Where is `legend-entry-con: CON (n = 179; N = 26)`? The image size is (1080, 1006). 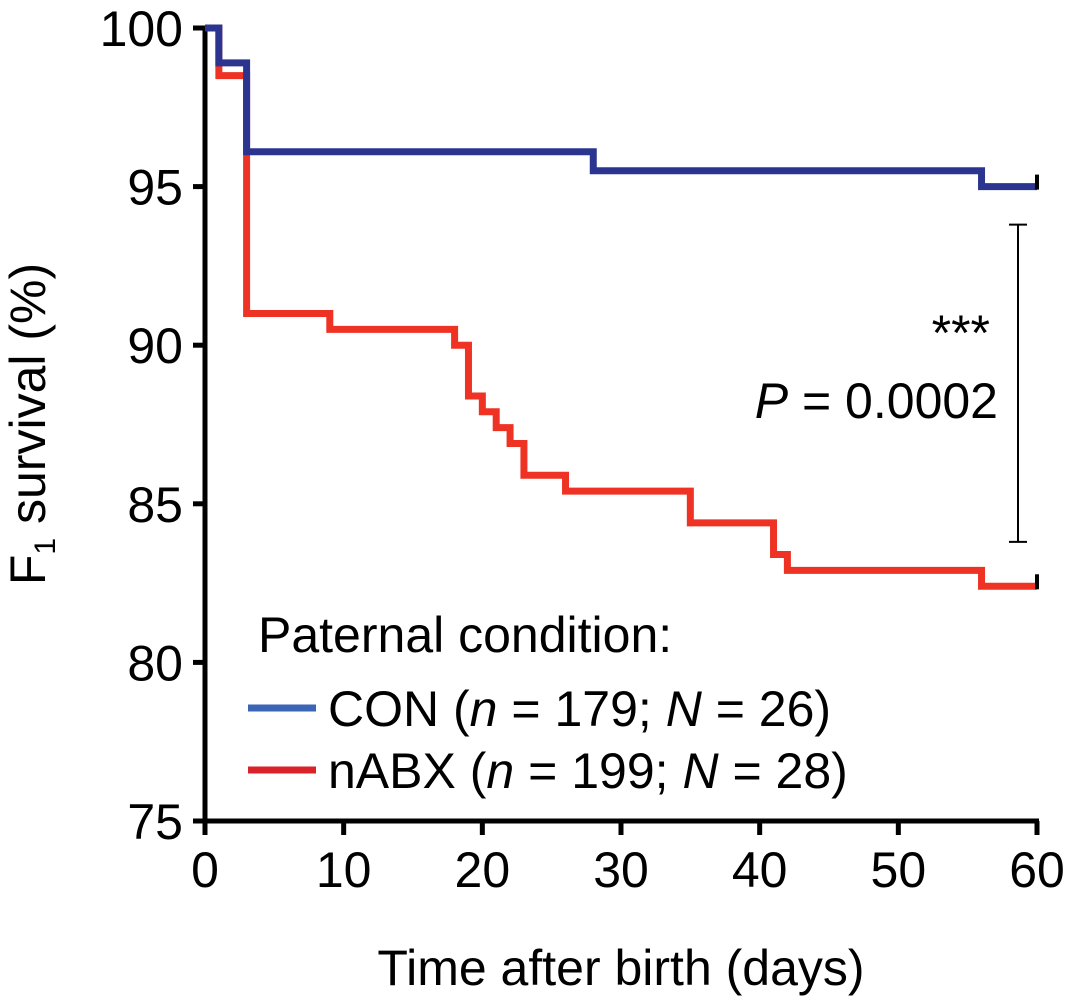
legend-entry-con: CON (n = 179; N = 26) is located at coordinates (579, 709).